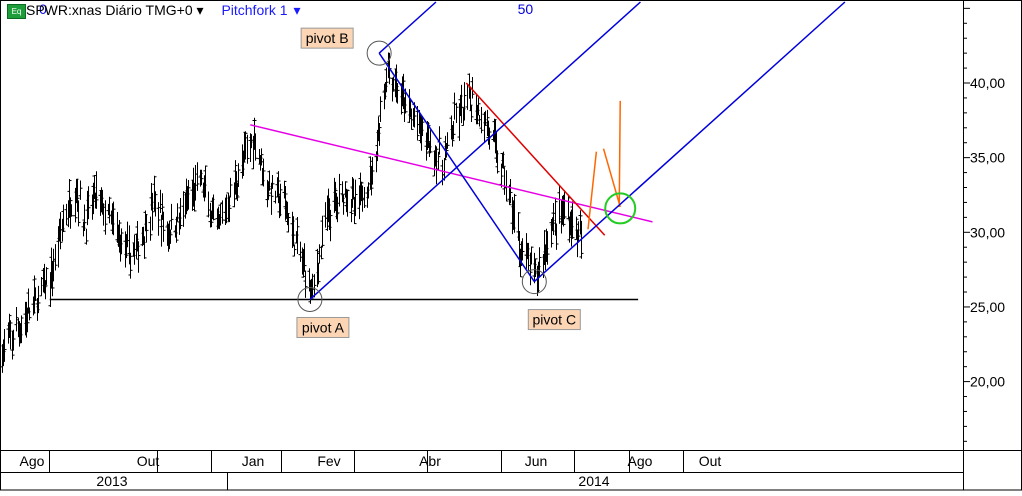 The height and width of the screenshot is (496, 1022). Describe the element at coordinates (371, 470) in the screenshot. I see `x-axis: Ago Out Jan Fev Abr Jun Ago Out 2013 2014` at that location.